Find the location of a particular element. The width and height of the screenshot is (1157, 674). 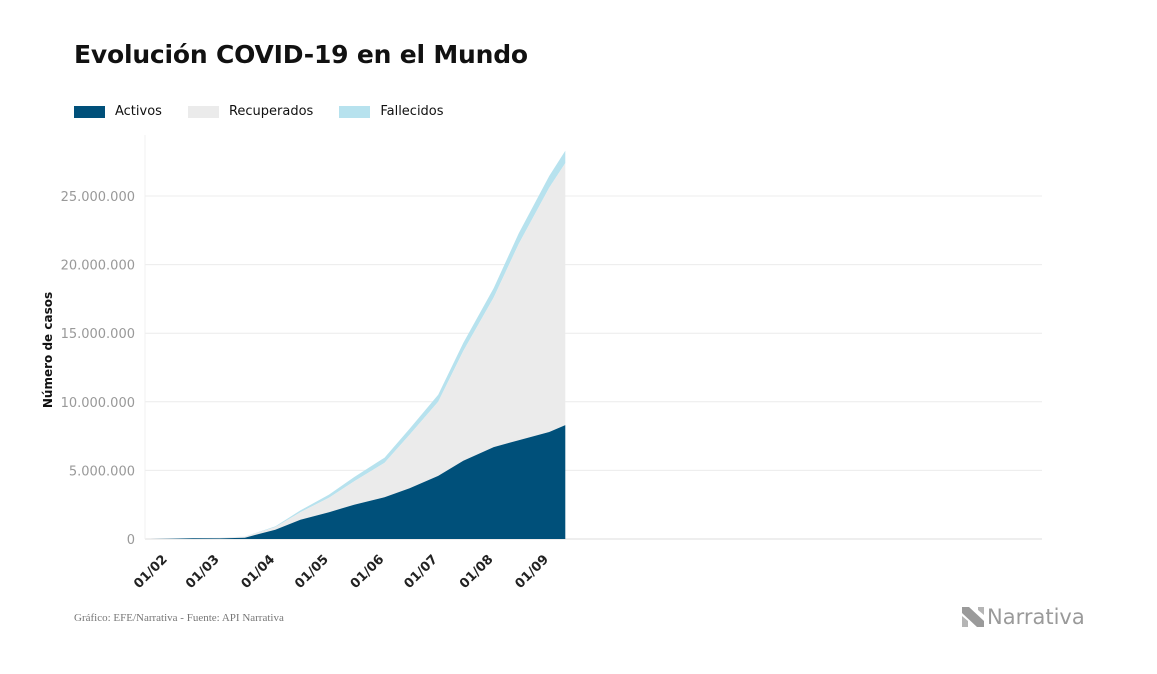

x-tick: 01/09 is located at coordinates (532, 572).